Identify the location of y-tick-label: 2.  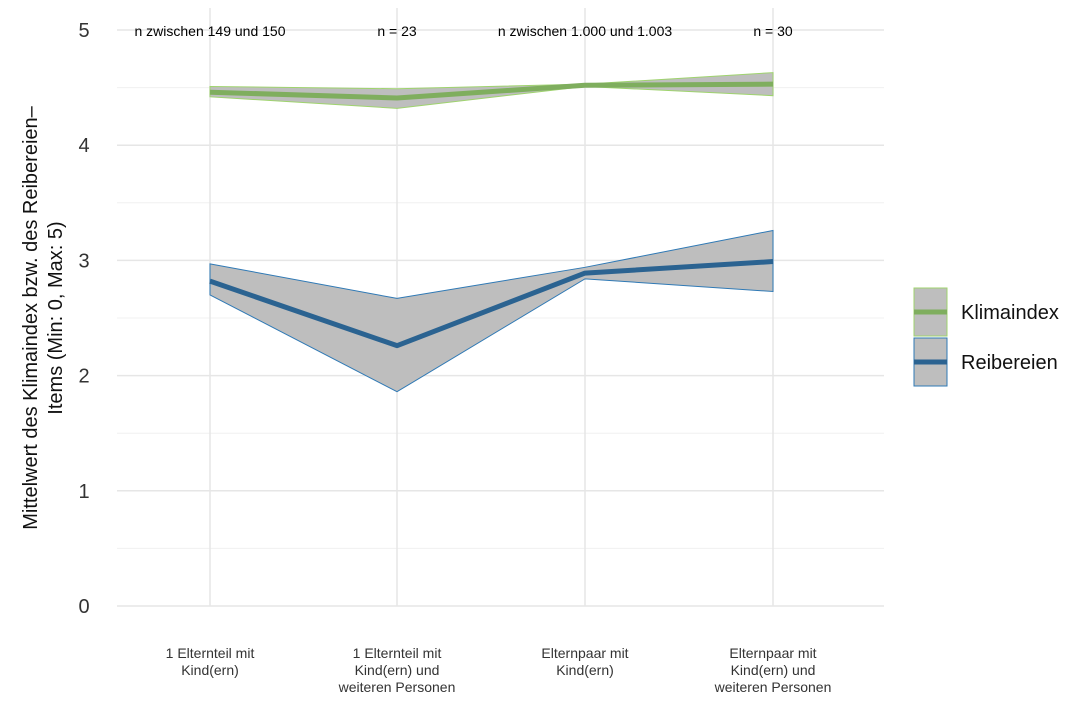
(83, 377).